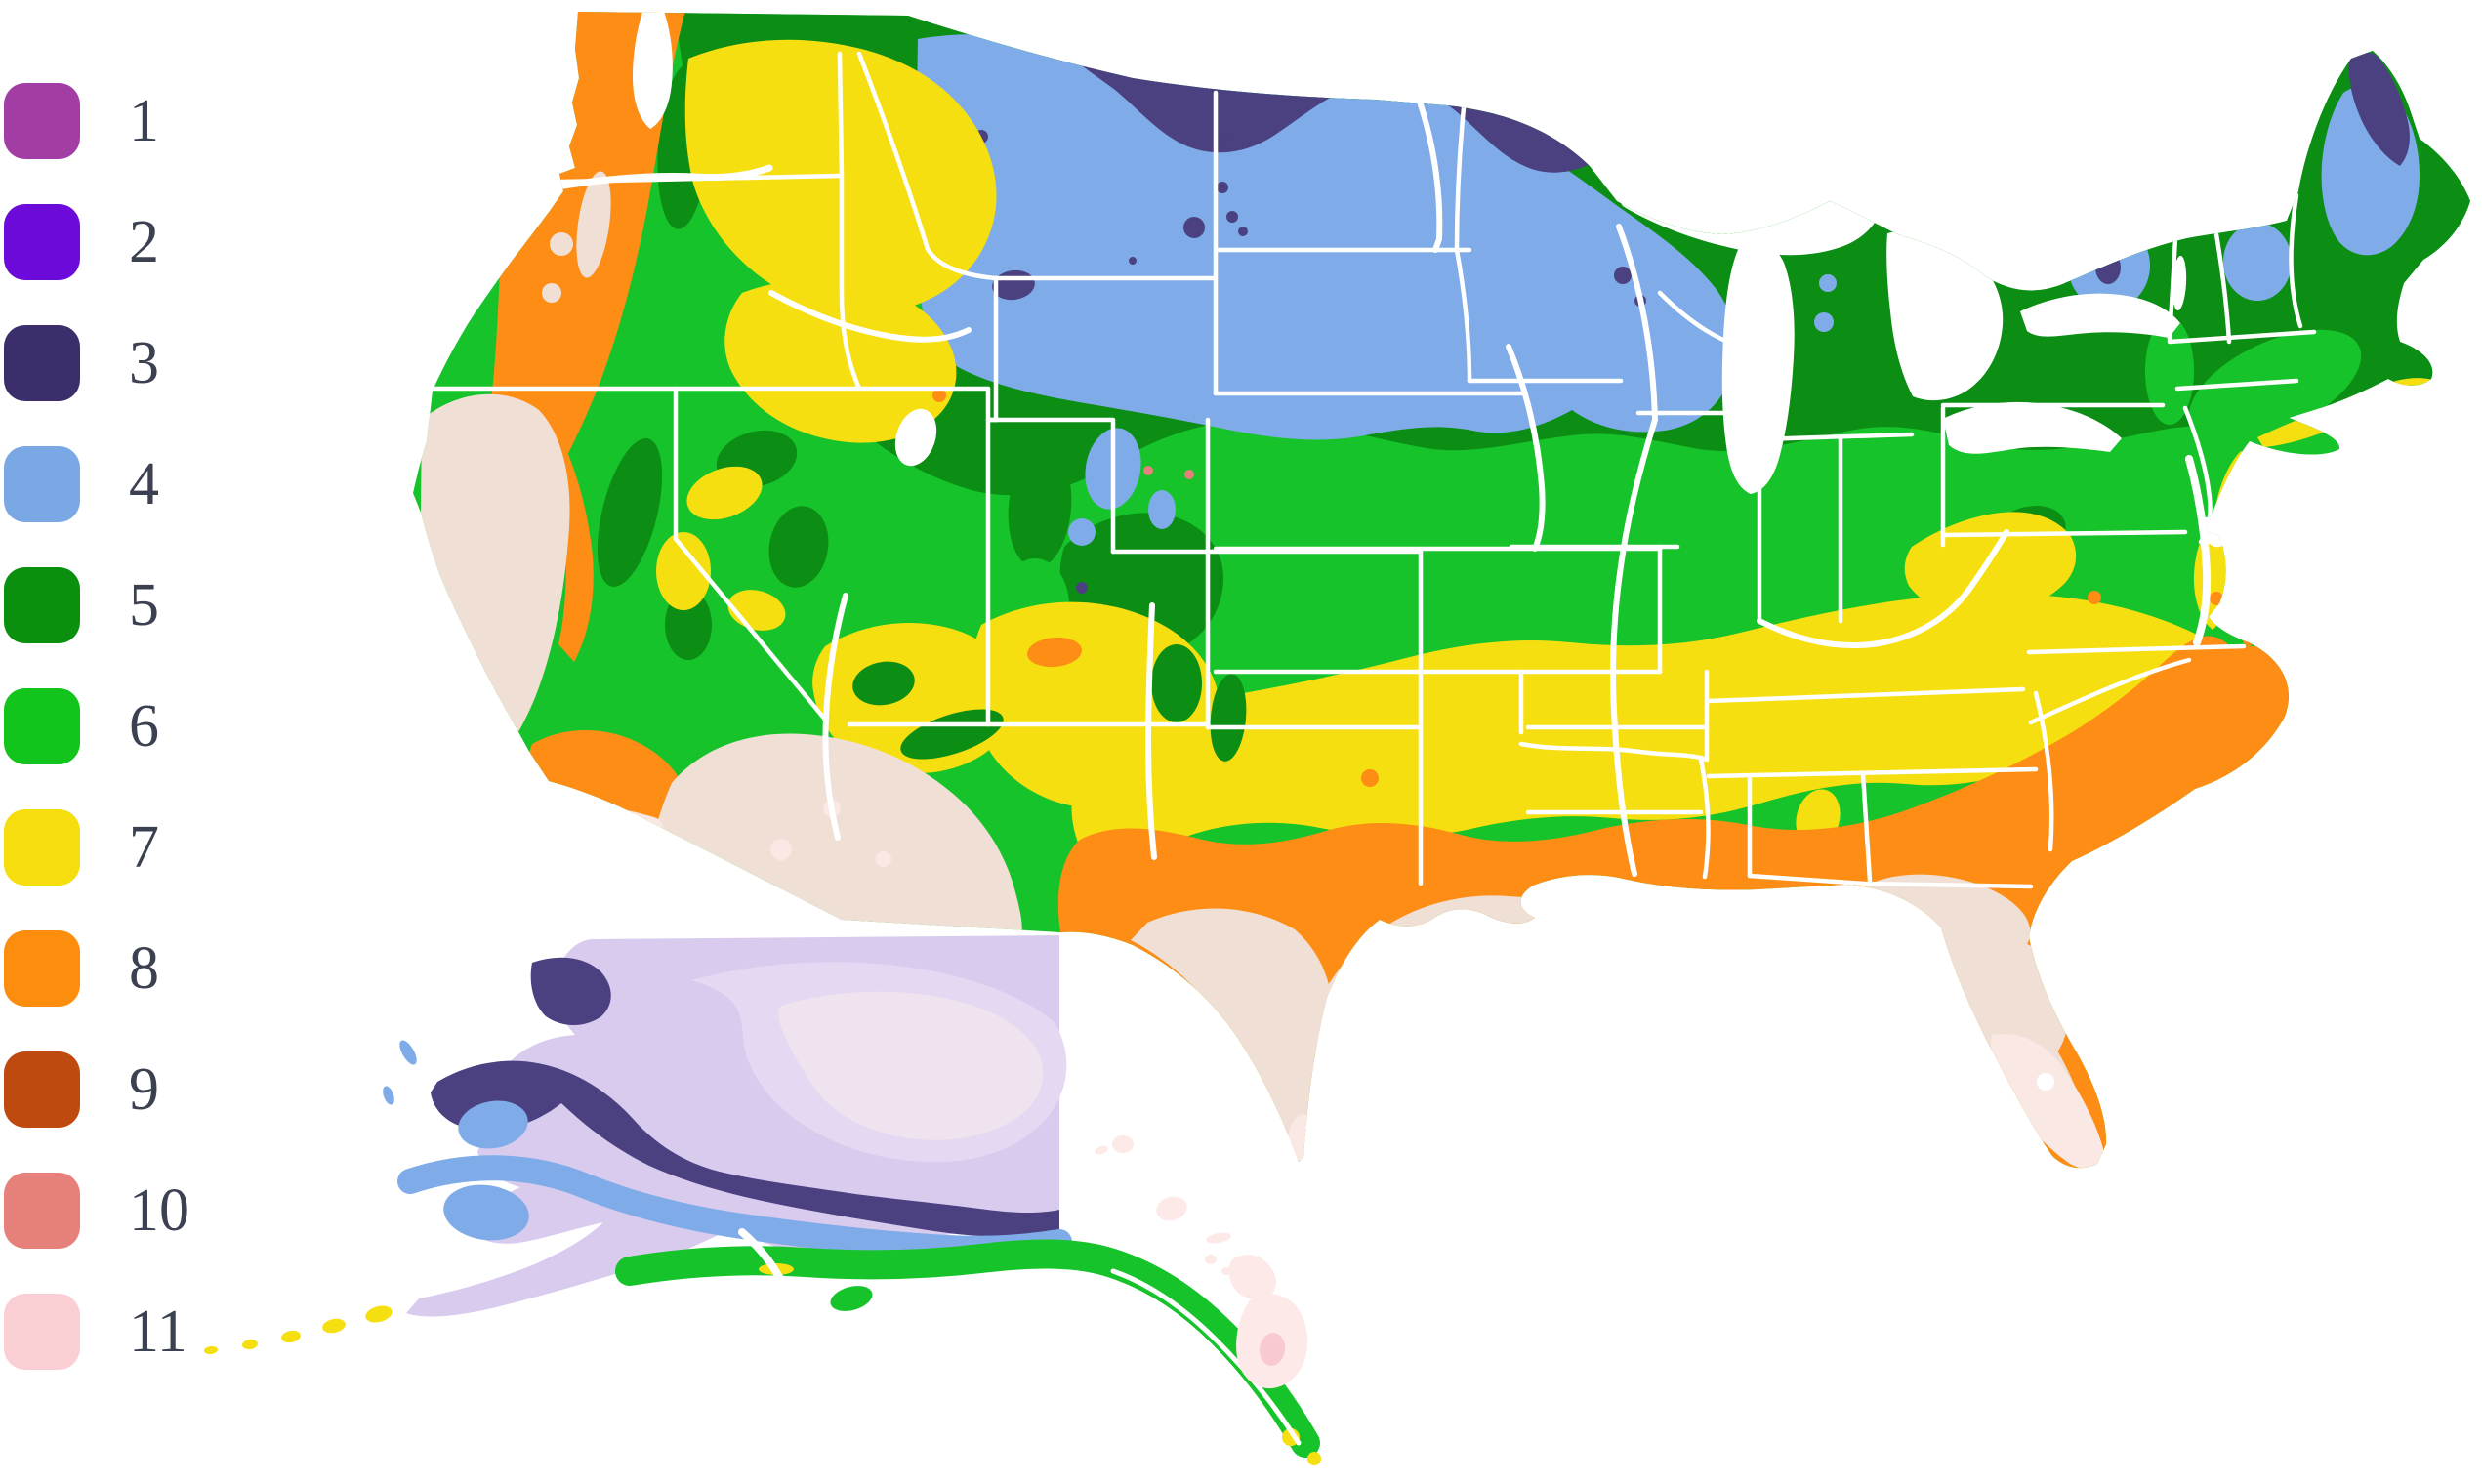  I want to click on island-lanai, so click(1211, 1260).